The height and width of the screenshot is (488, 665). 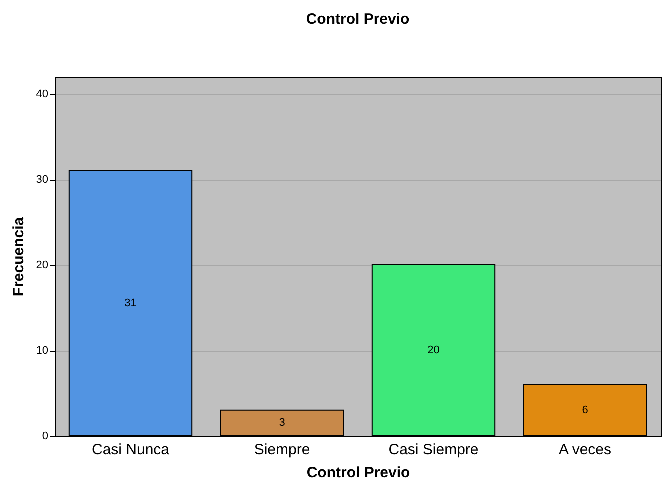 What do you see at coordinates (433, 450) in the screenshot?
I see `x-tick-label: Casi Siempre` at bounding box center [433, 450].